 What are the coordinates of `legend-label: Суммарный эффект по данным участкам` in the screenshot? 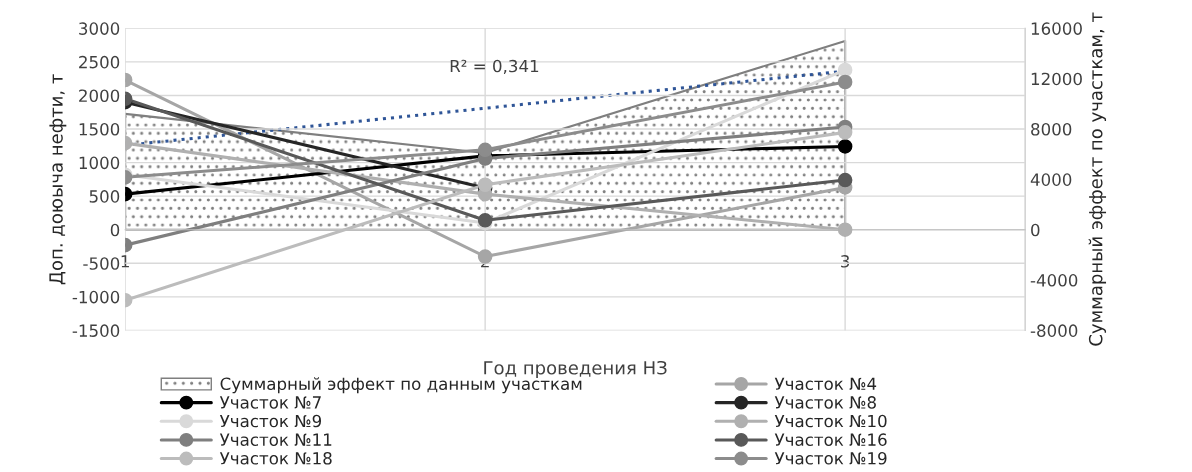 It's located at (401, 385).